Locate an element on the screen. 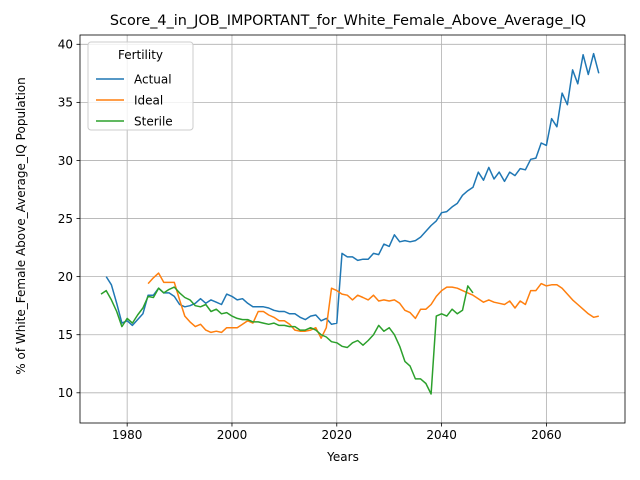  x-tick-label: 2000 is located at coordinates (232, 435).